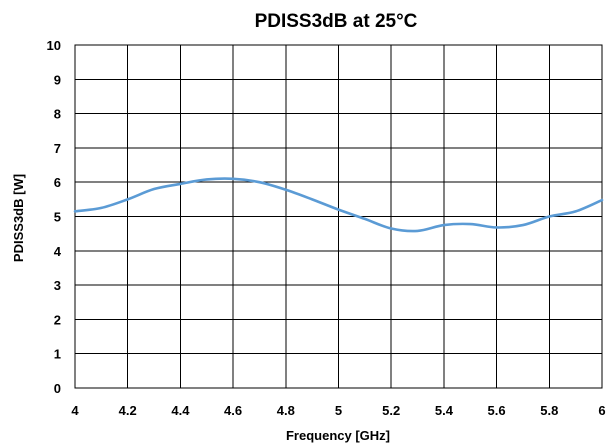 This screenshot has height=448, width=607. What do you see at coordinates (57, 79) in the screenshot?
I see `y-tick-label: 9` at bounding box center [57, 79].